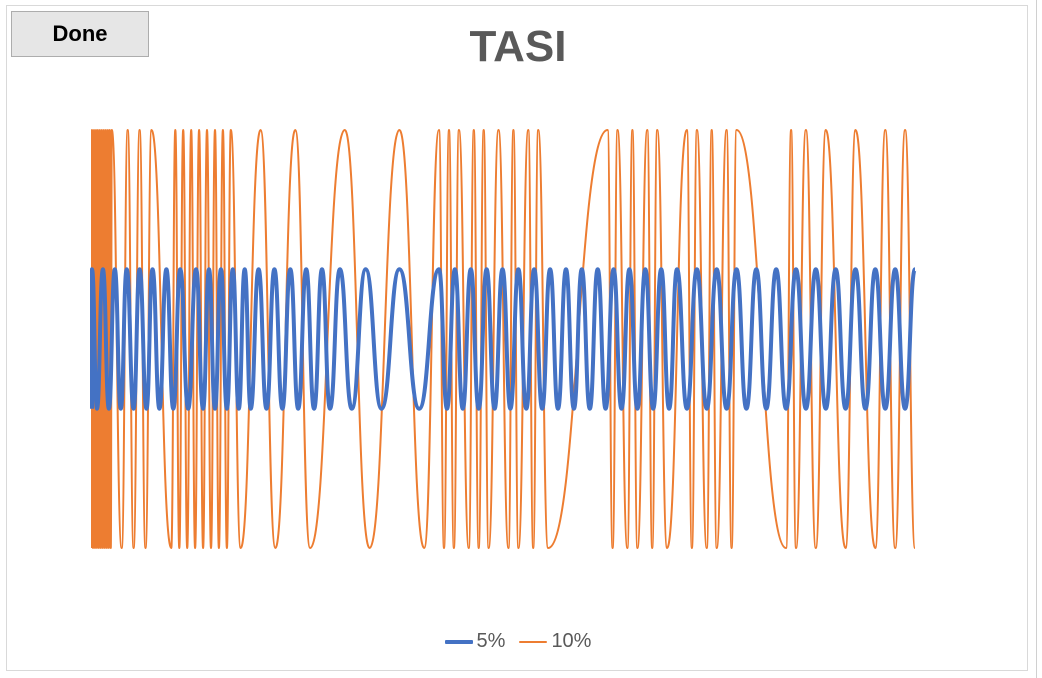 The height and width of the screenshot is (678, 1042). I want to click on legend-item-5pct: 5%, so click(475, 641).